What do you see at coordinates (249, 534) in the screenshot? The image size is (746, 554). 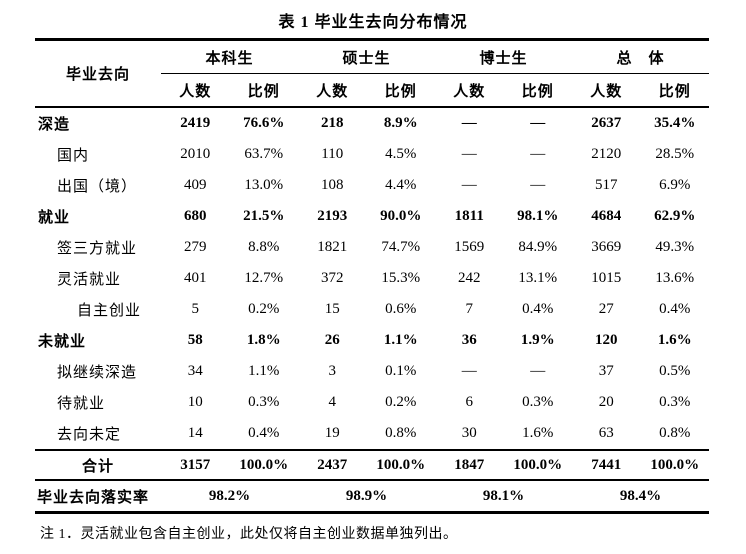 I see `table-note: 注 1．灵活就业包含自主创业，此处仅将自主创业数据单独列出。` at bounding box center [249, 534].